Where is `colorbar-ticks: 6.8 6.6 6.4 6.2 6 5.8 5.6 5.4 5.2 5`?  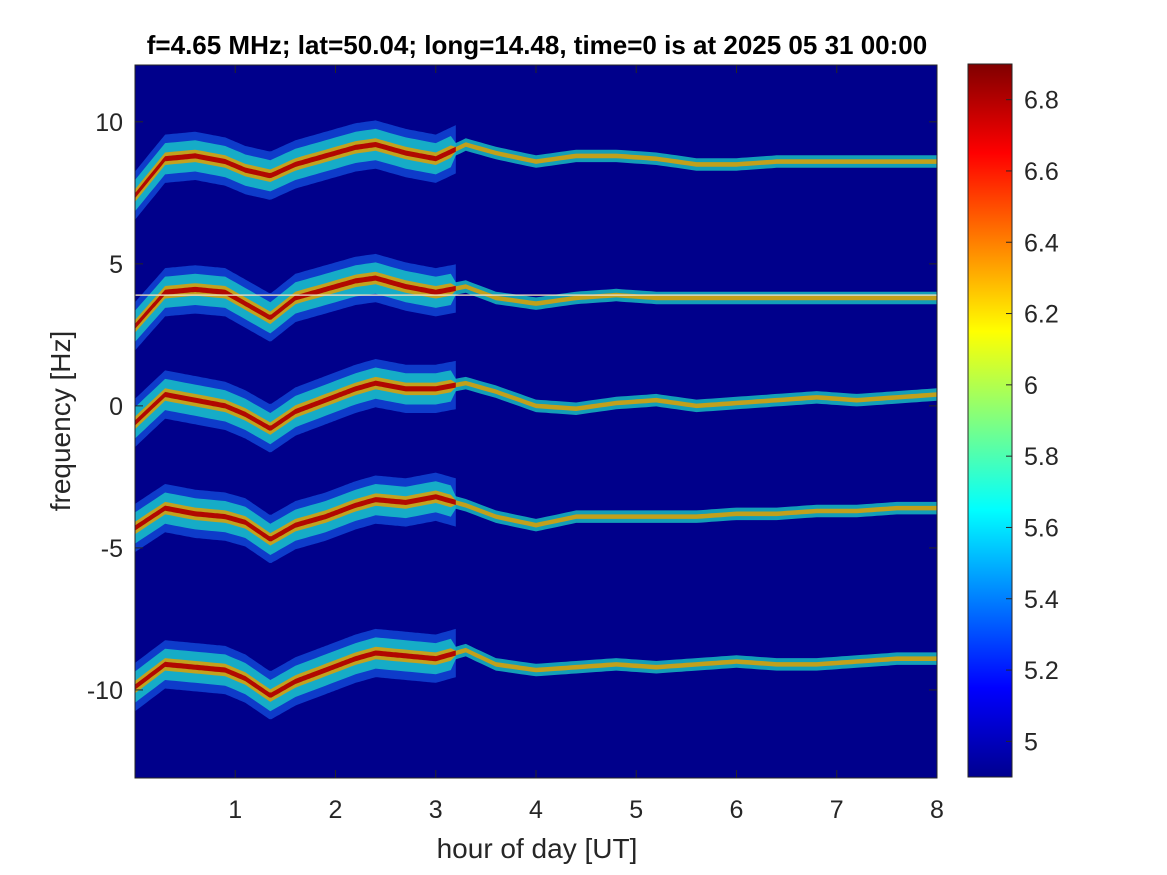 colorbar-ticks: 6.8 6.6 6.4 6.2 6 5.8 5.6 5.4 5.2 5 is located at coordinates (1032, 421).